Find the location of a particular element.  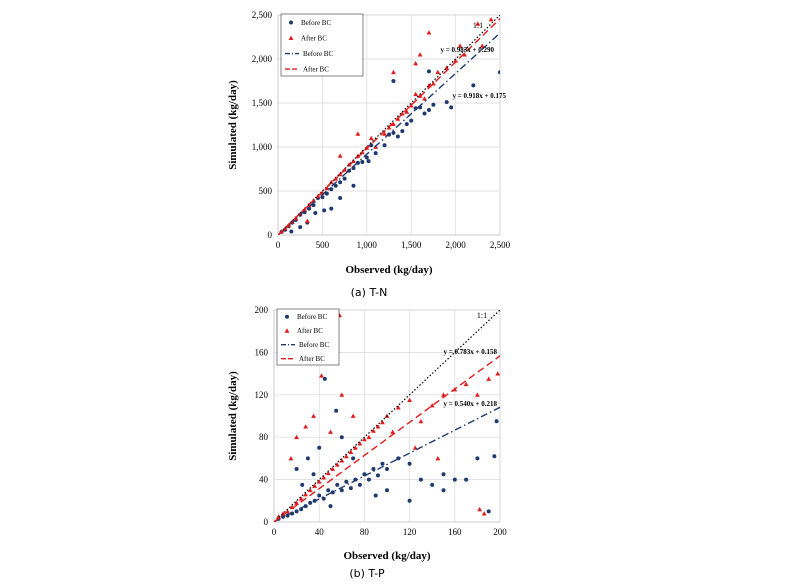

x-tick-label: 1,500 is located at coordinates (411, 245).